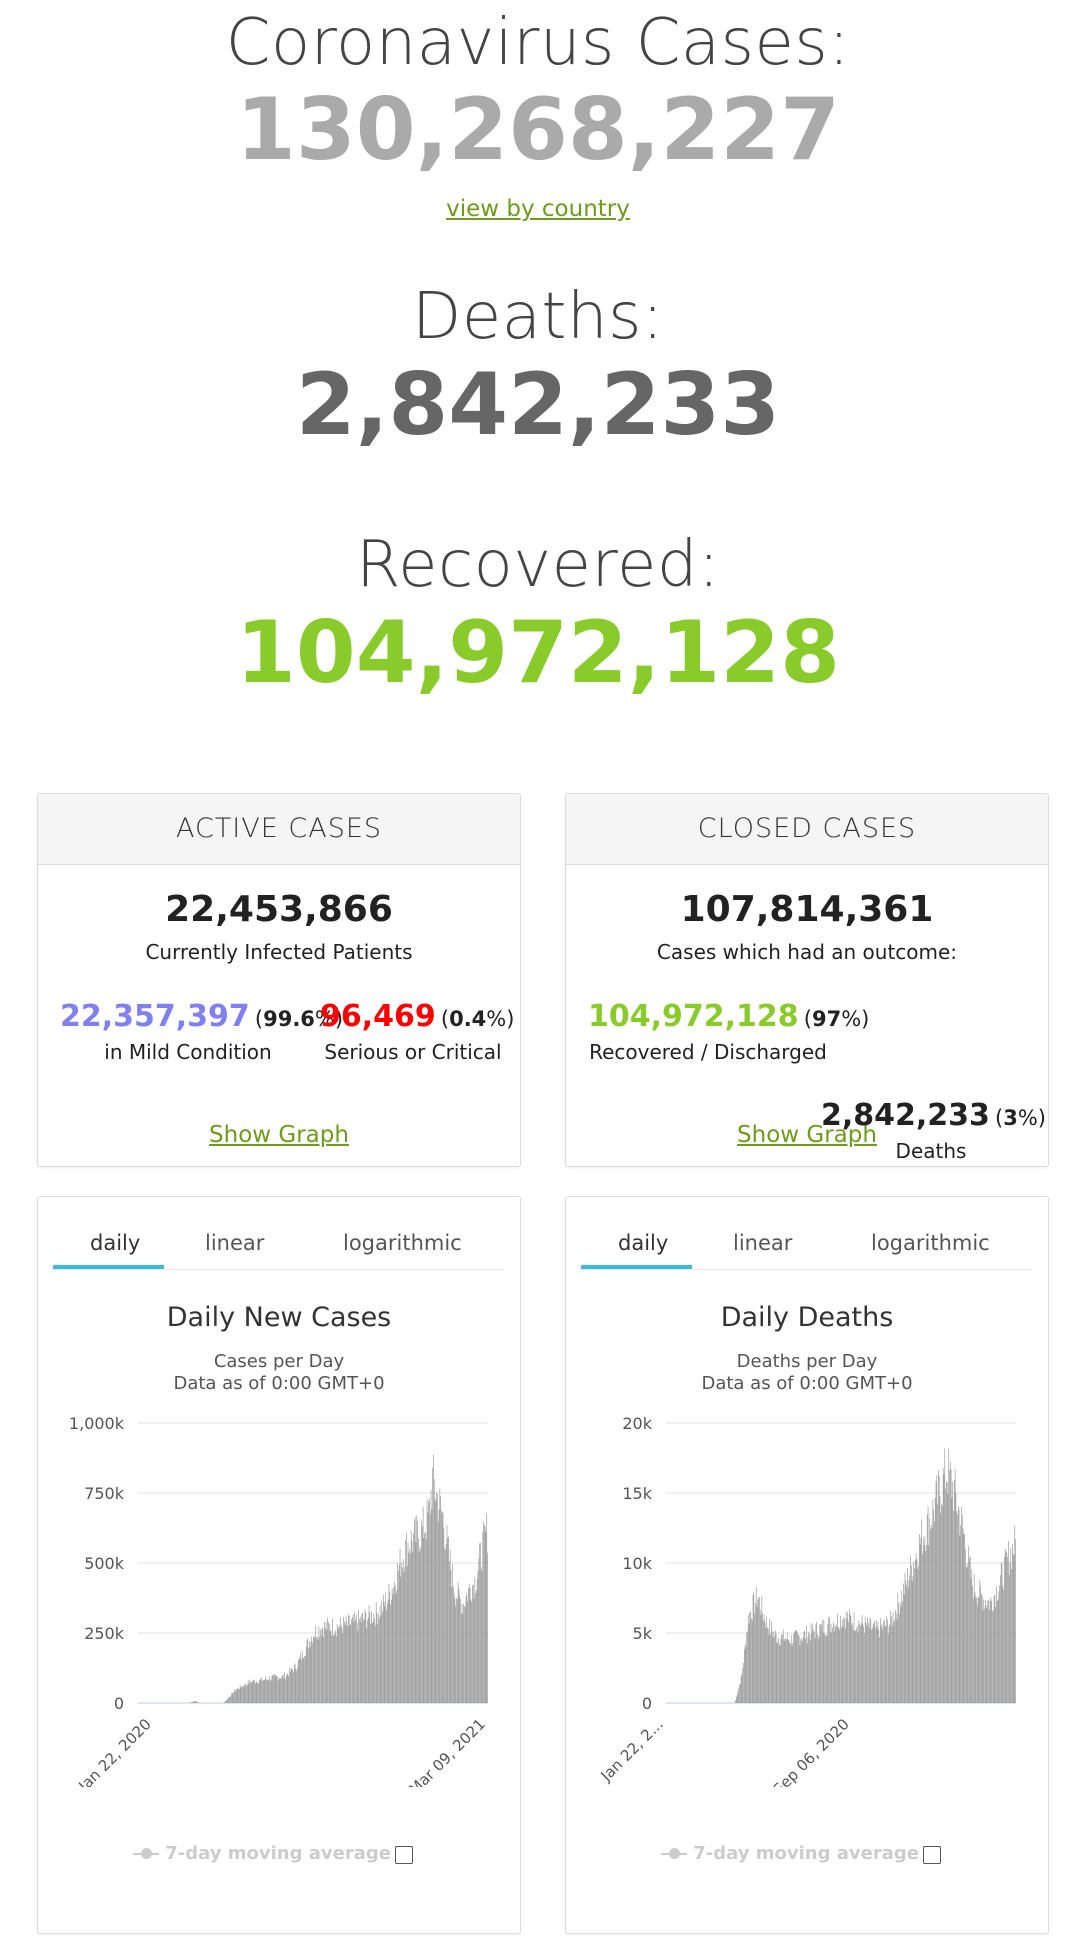  What do you see at coordinates (930, 1243) in the screenshot?
I see `tab-deaths-logarithmic: logarithmic` at bounding box center [930, 1243].